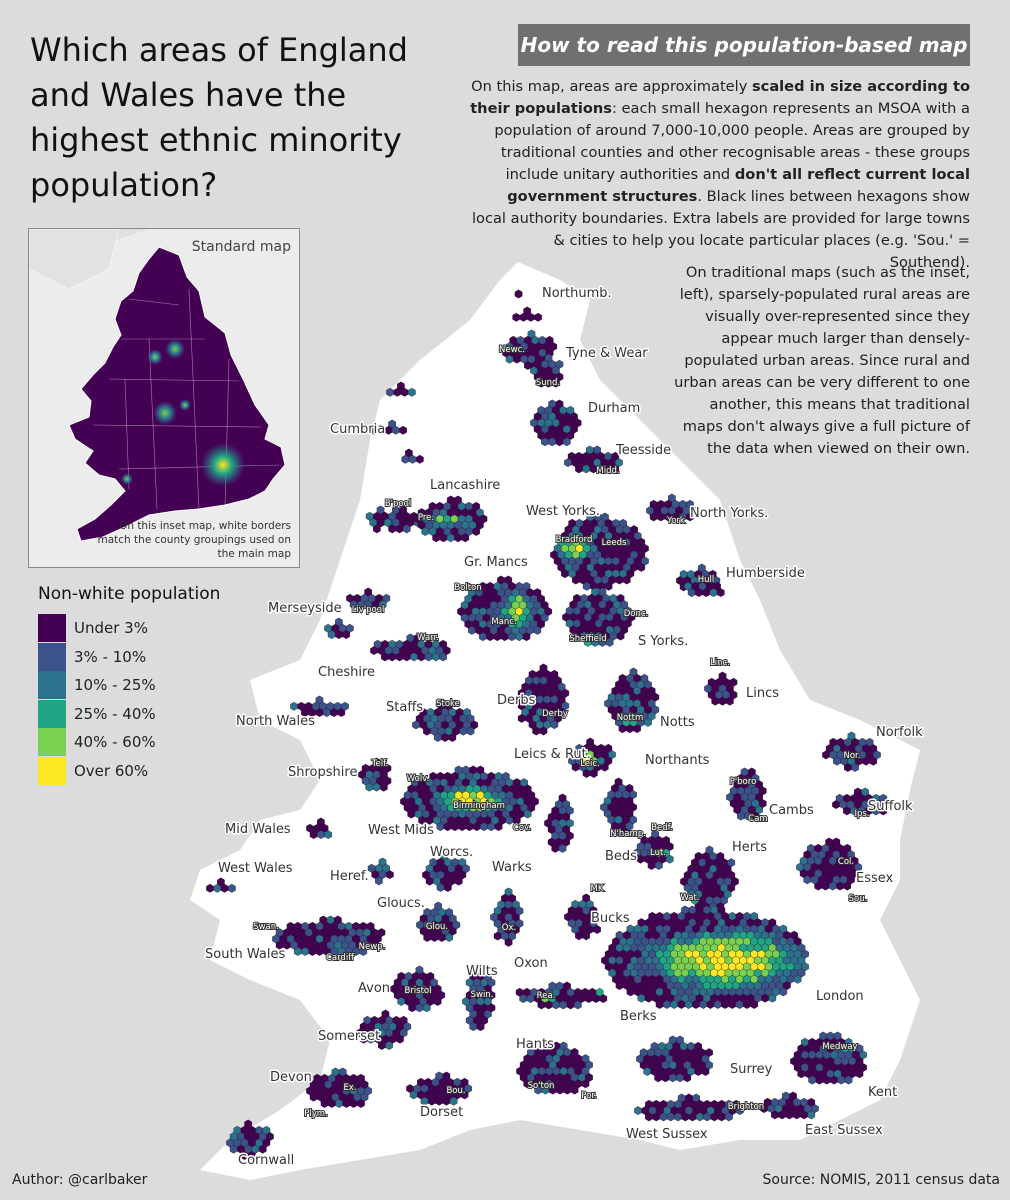 The width and height of the screenshot is (1010, 1200). What do you see at coordinates (663, 641) in the screenshot?
I see `region-label: S Yorks.` at bounding box center [663, 641].